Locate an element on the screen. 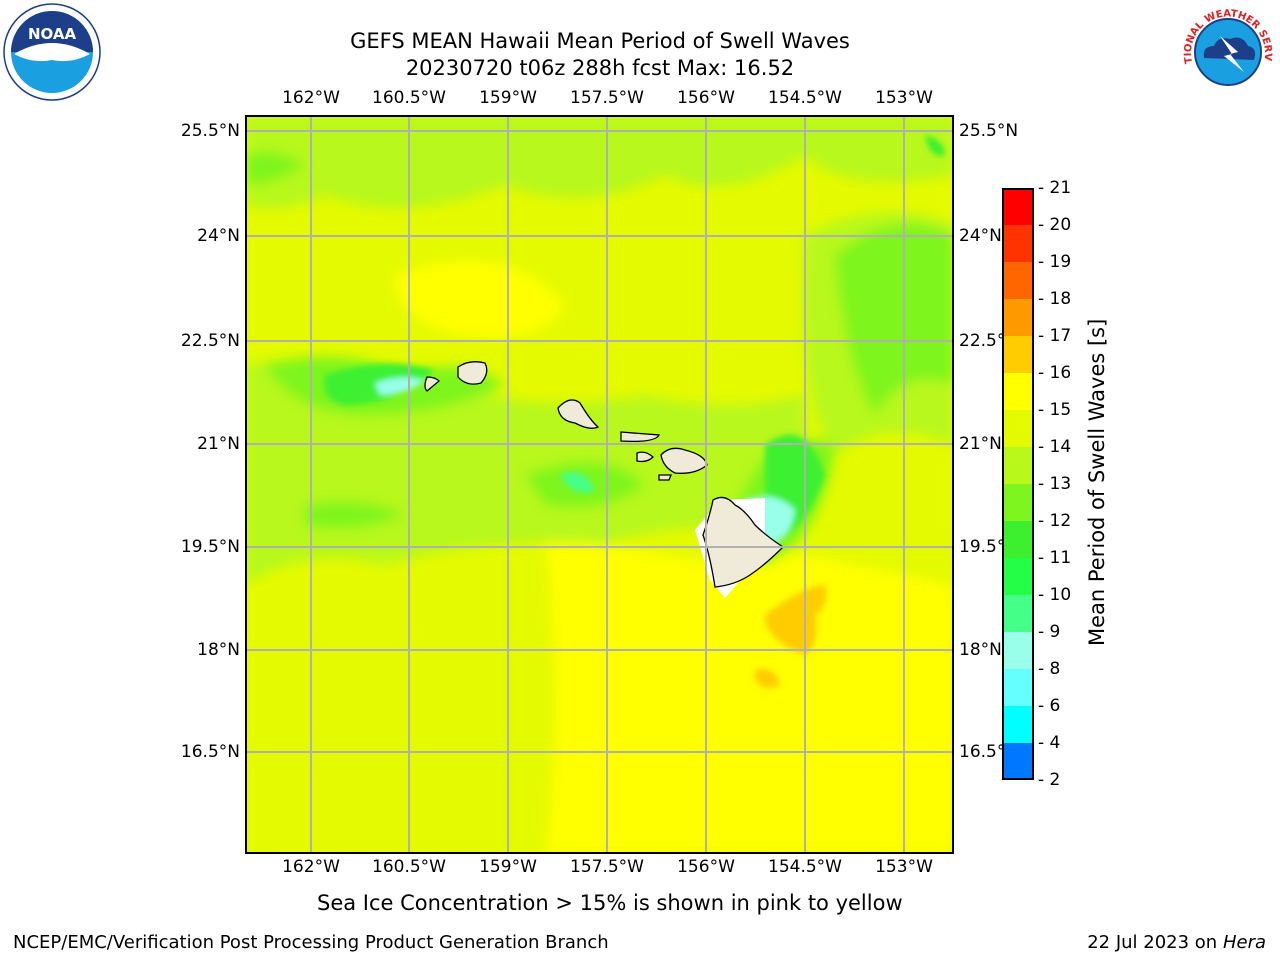 The width and height of the screenshot is (1280, 960). colorbar-tick-label: - 16 is located at coordinates (1055, 373).